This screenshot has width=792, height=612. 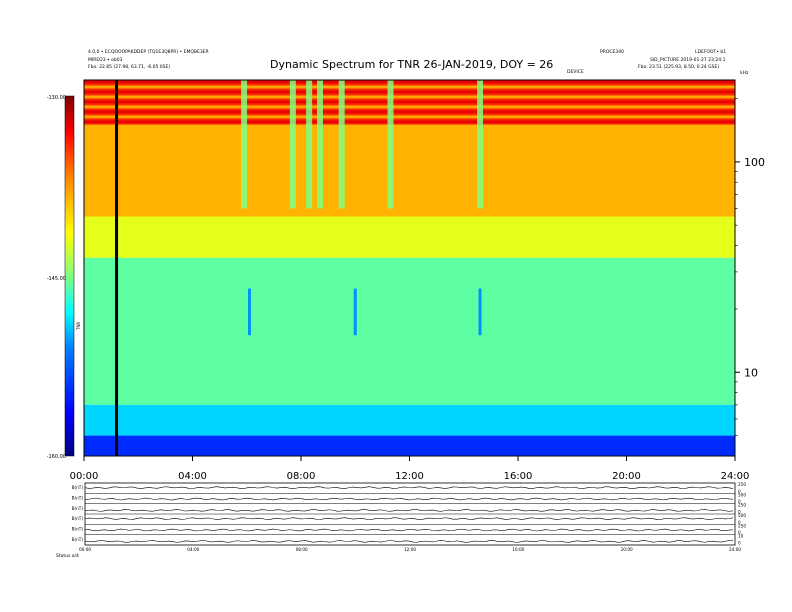 I want to click on axis-unit-label: kHz, so click(x=744, y=73).